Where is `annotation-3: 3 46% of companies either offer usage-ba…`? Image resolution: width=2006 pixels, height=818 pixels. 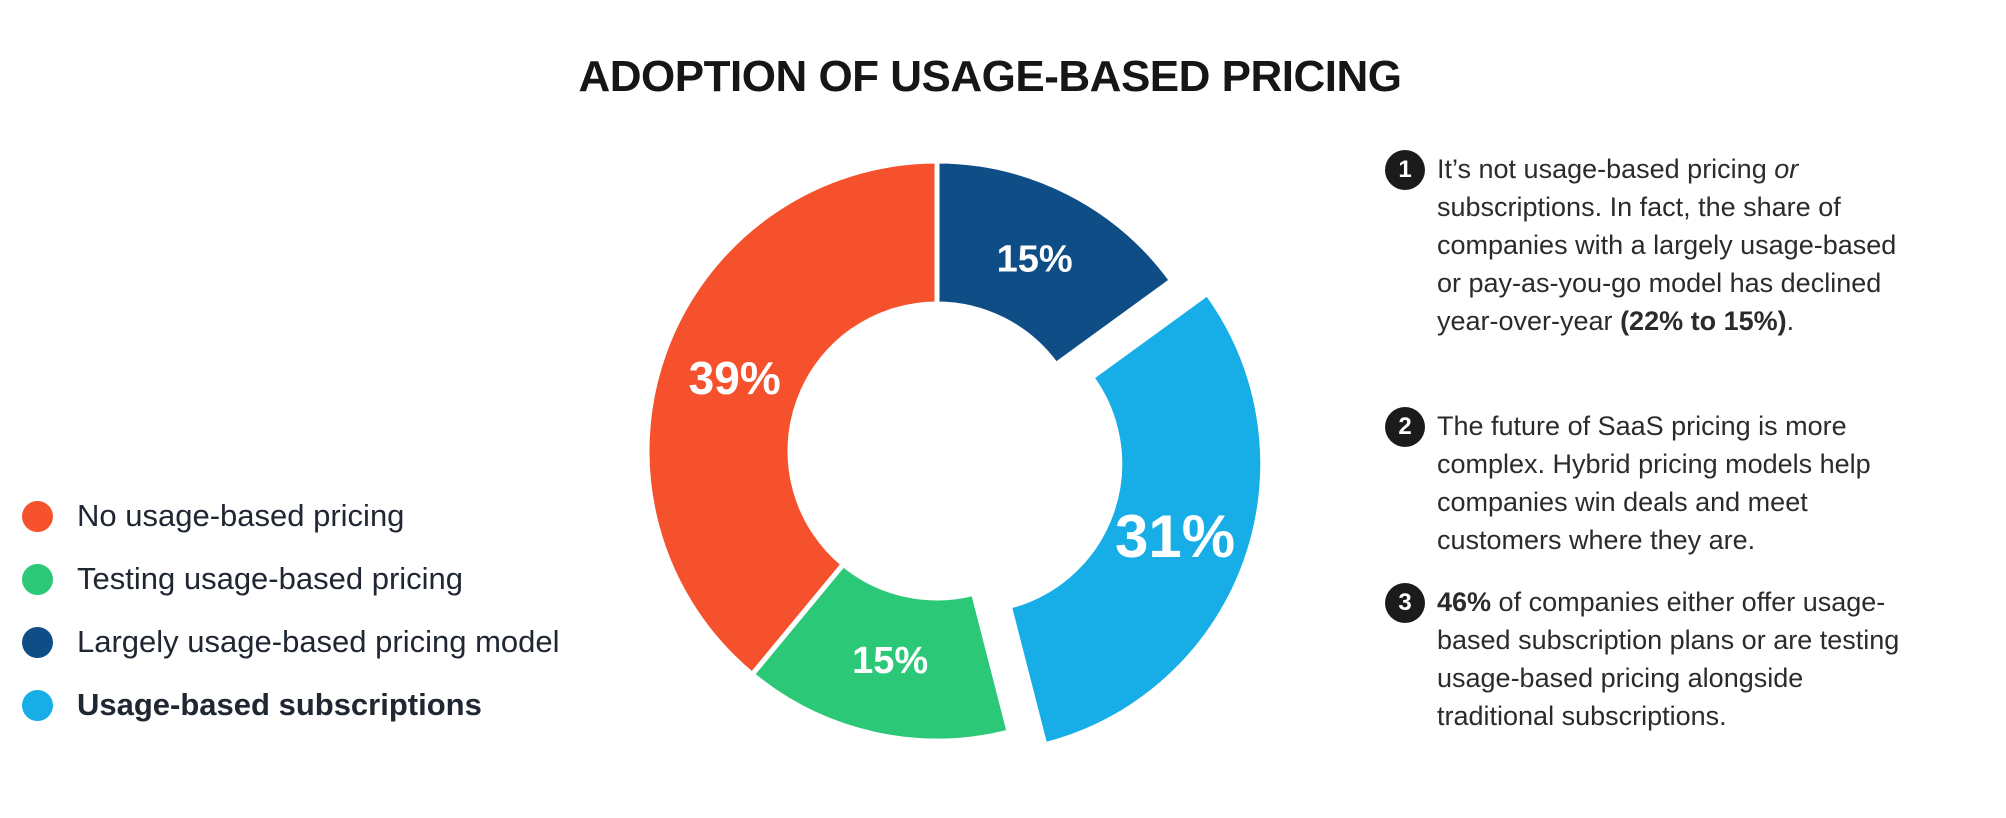
annotation-3: 3 46% of companies either offer usage-ba… is located at coordinates (1650, 659).